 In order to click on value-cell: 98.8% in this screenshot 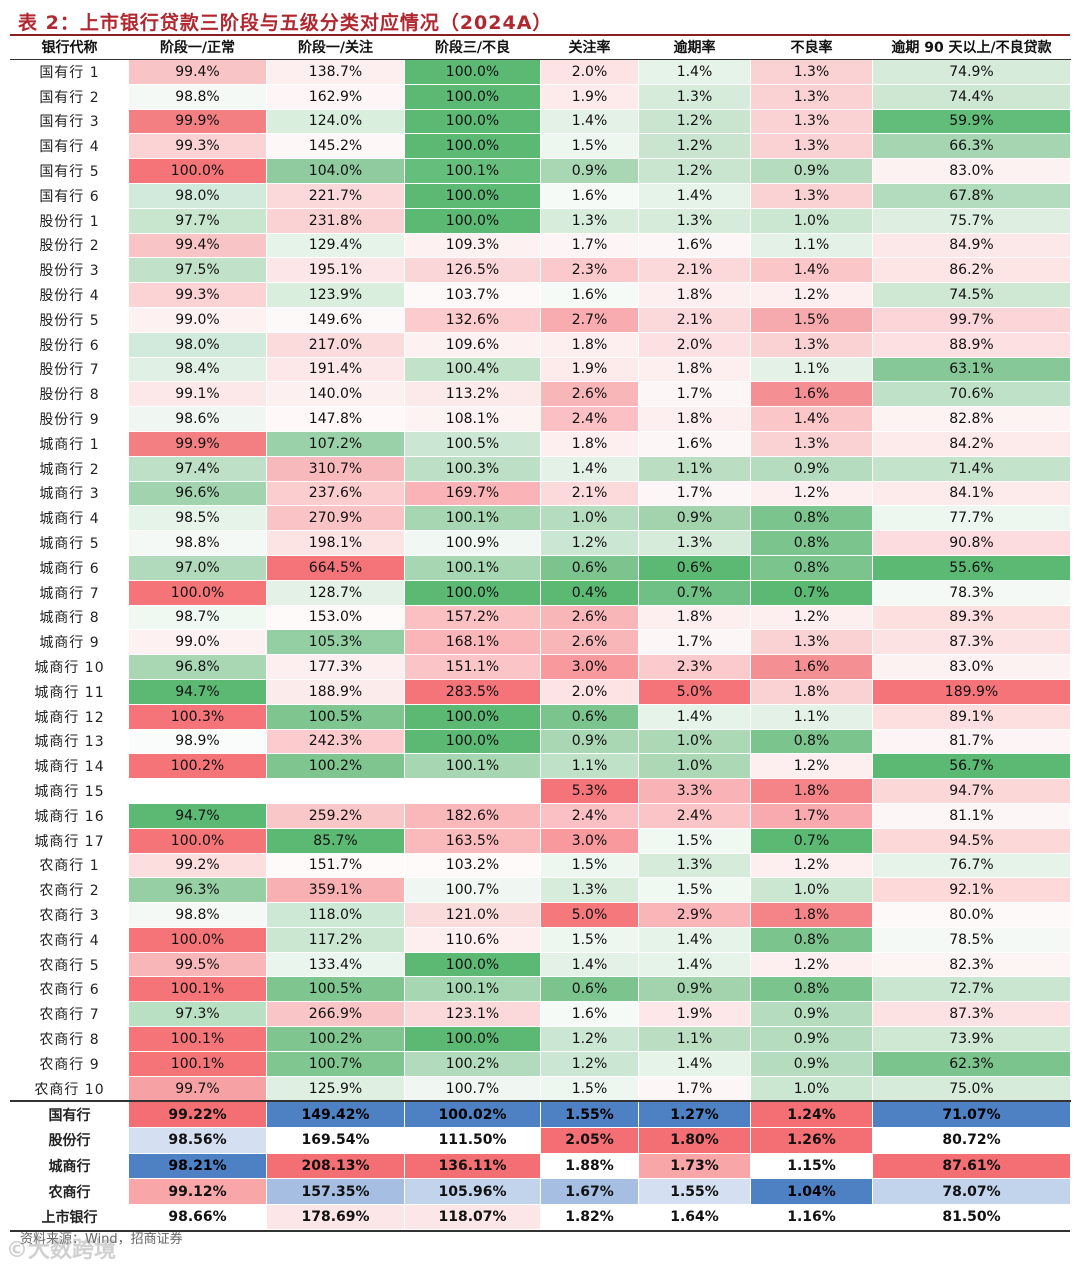, I will do `click(197, 915)`.